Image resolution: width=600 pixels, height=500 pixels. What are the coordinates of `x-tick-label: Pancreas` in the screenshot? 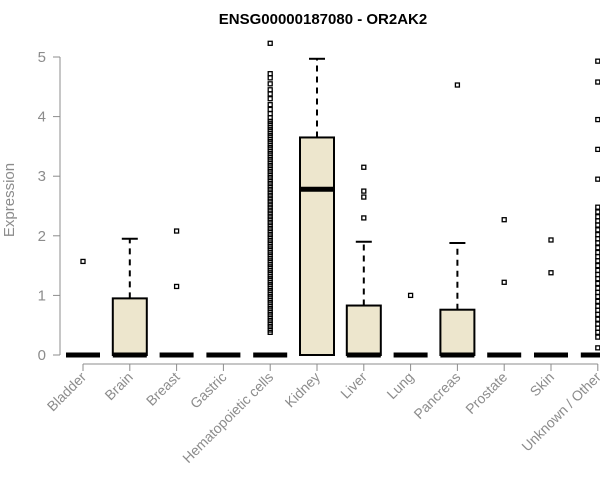 It's located at (436, 395).